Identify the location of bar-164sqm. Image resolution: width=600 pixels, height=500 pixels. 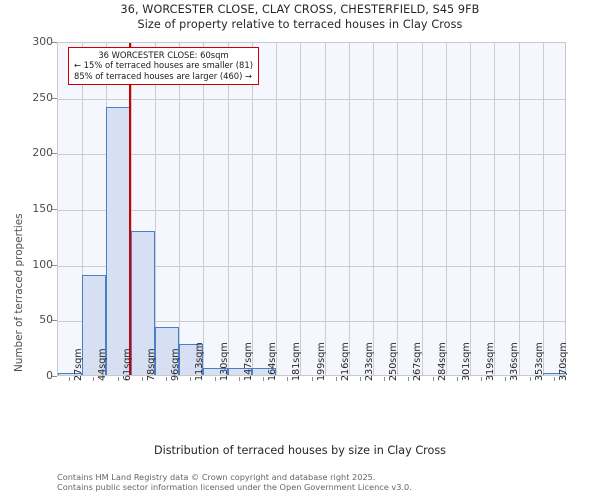
(264, 371).